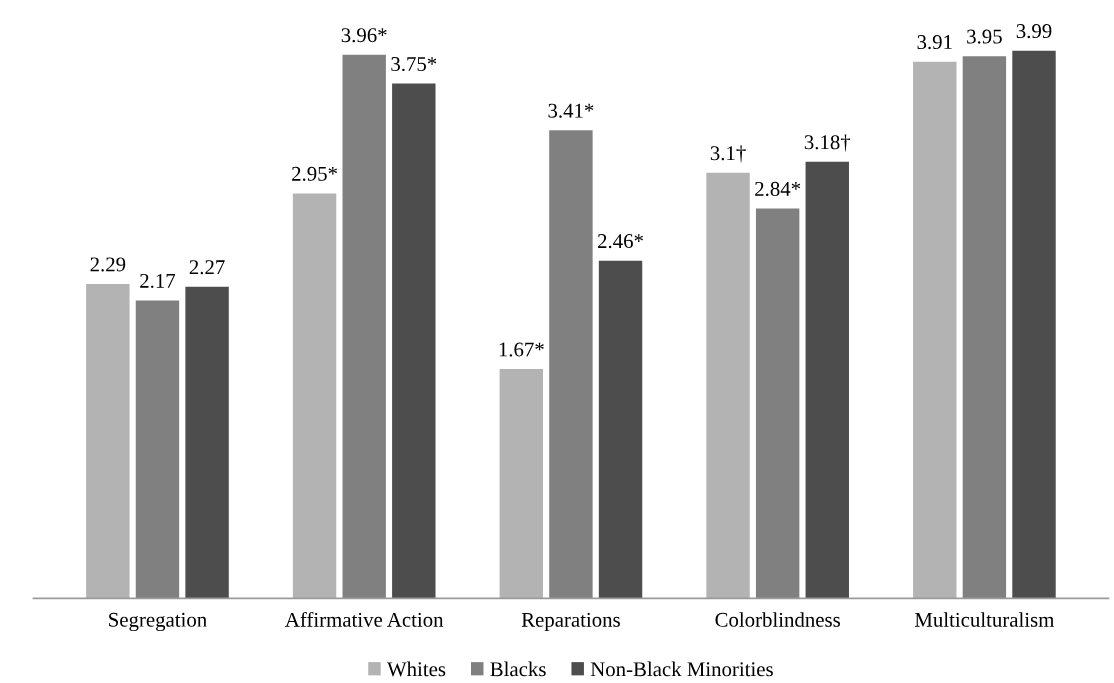 This screenshot has width=1114, height=683. Describe the element at coordinates (681, 669) in the screenshot. I see `legend-label: Non-Black Minorities` at that location.